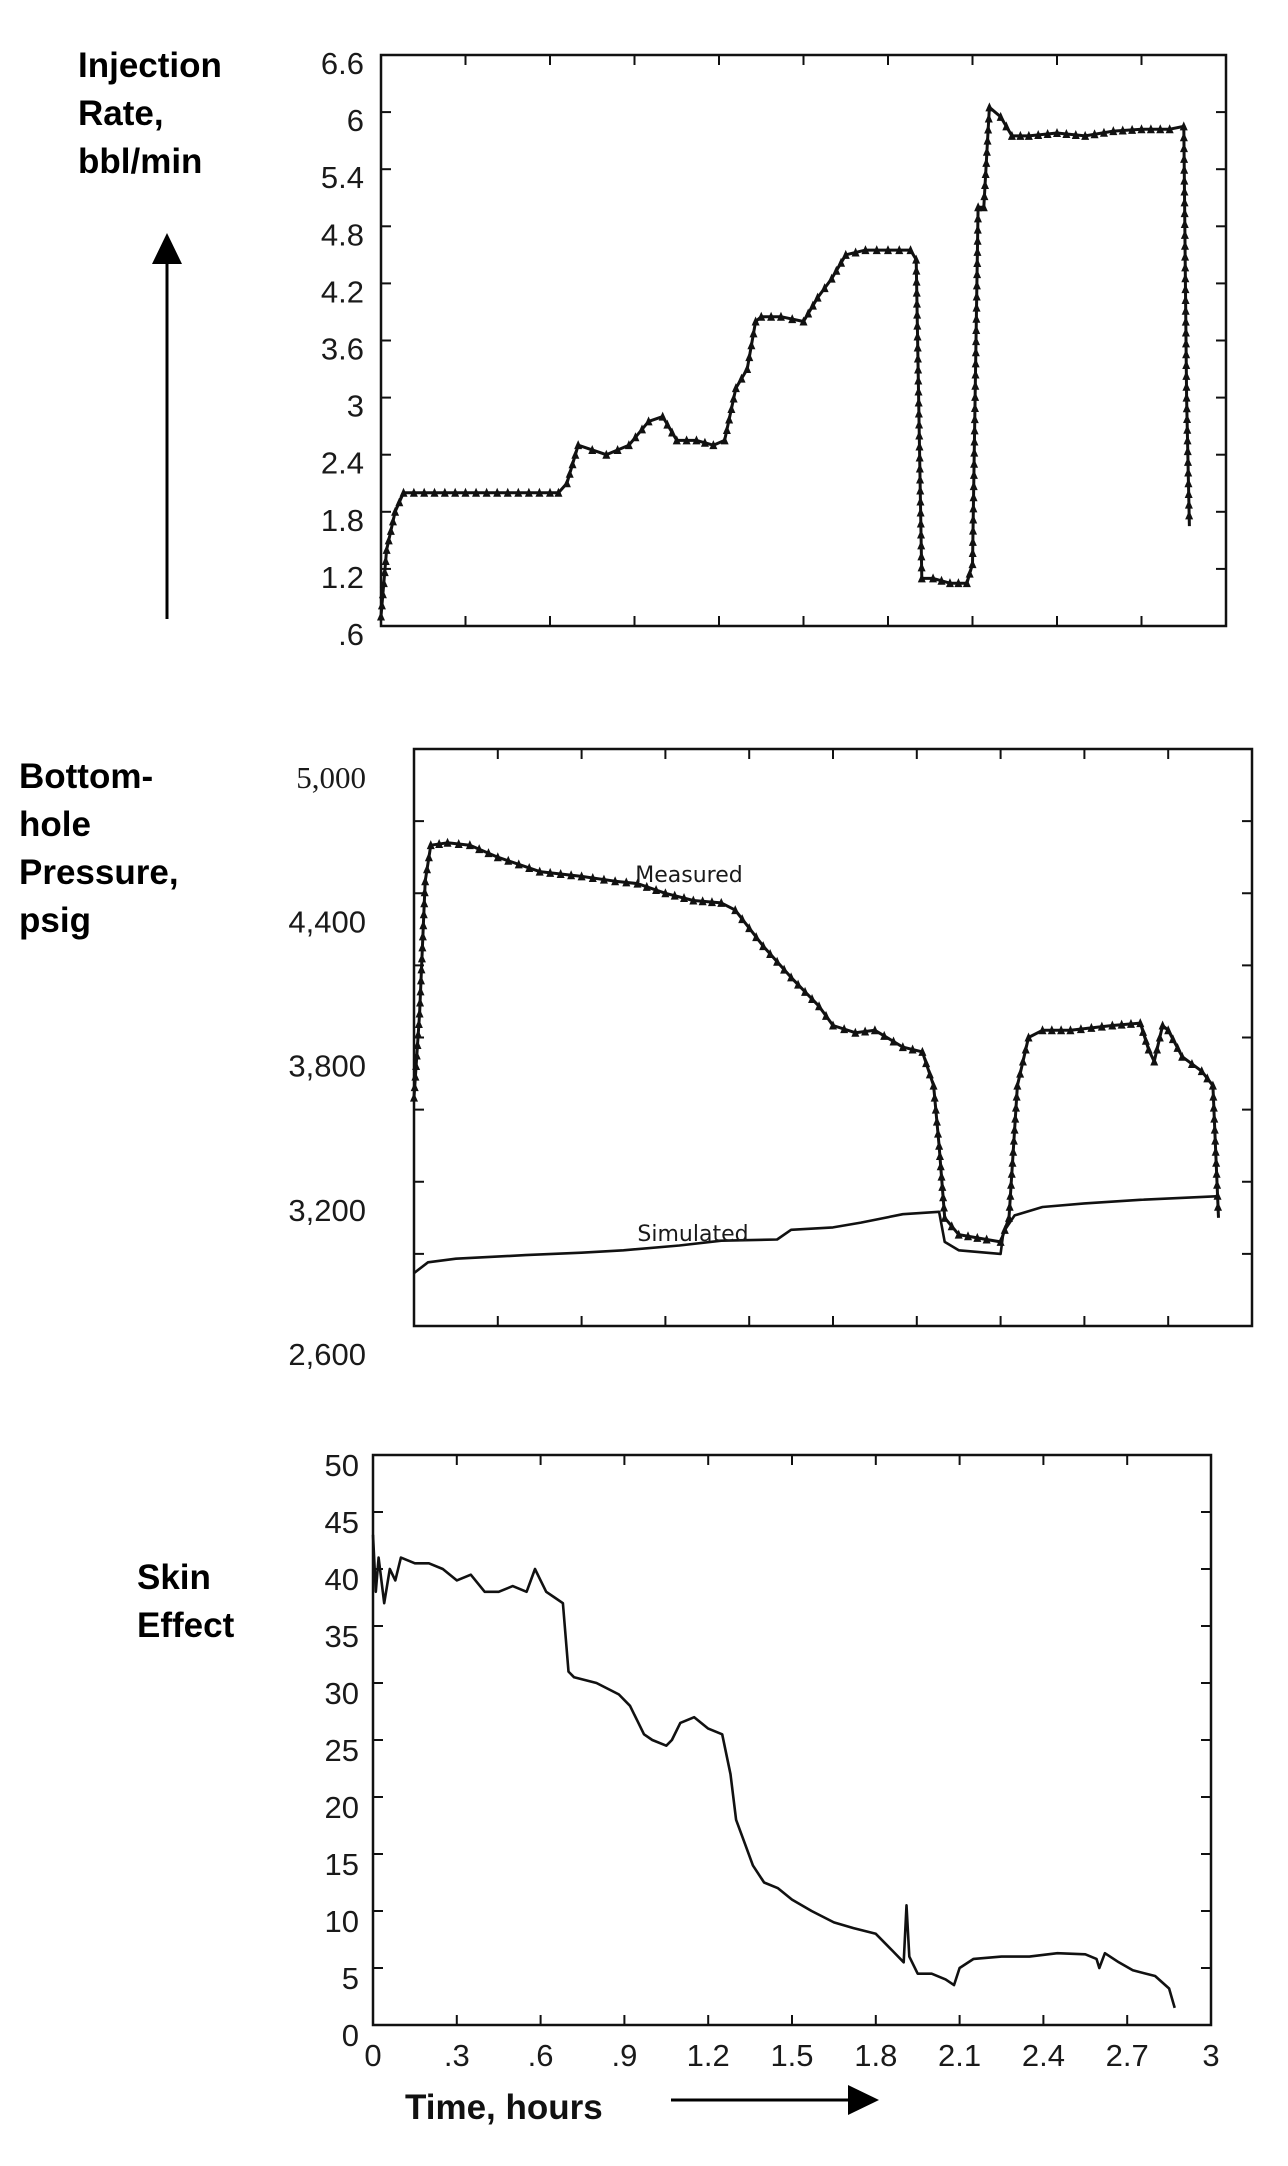 The width and height of the screenshot is (1288, 2166). Describe the element at coordinates (55, 920) in the screenshot. I see `ylabel-line: psig` at that location.